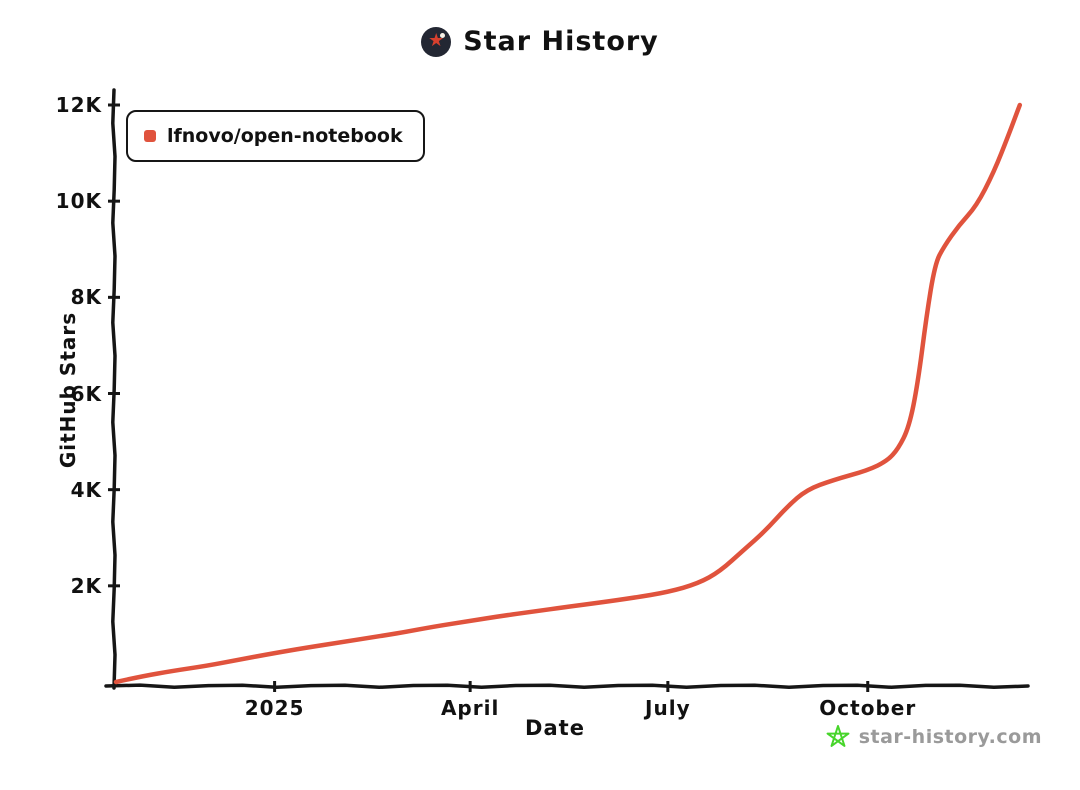  I want to click on series-marker-icon, so click(150, 136).